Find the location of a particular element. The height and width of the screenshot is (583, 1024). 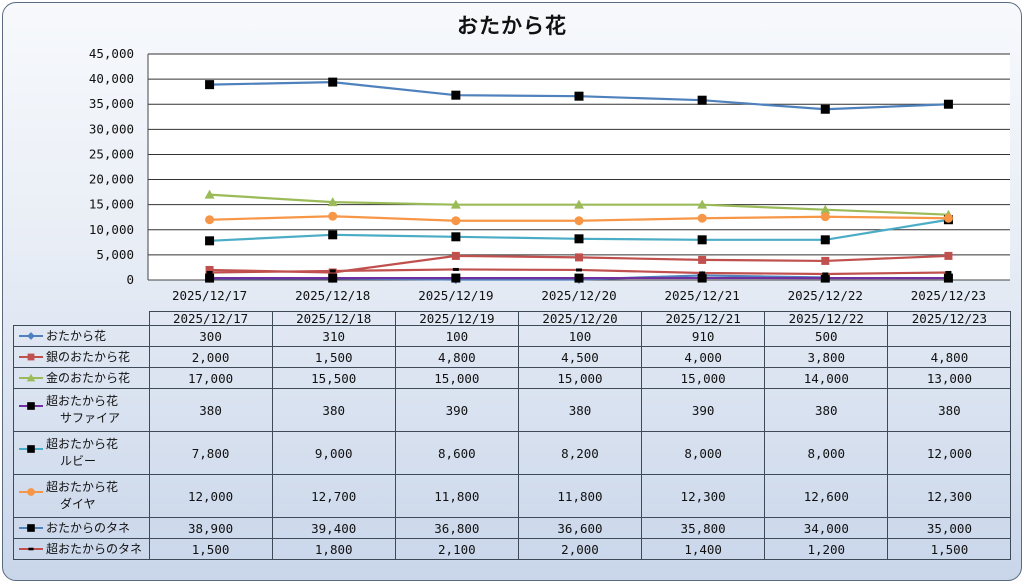

series-name-line1: おたから花 is located at coordinates (76, 335).